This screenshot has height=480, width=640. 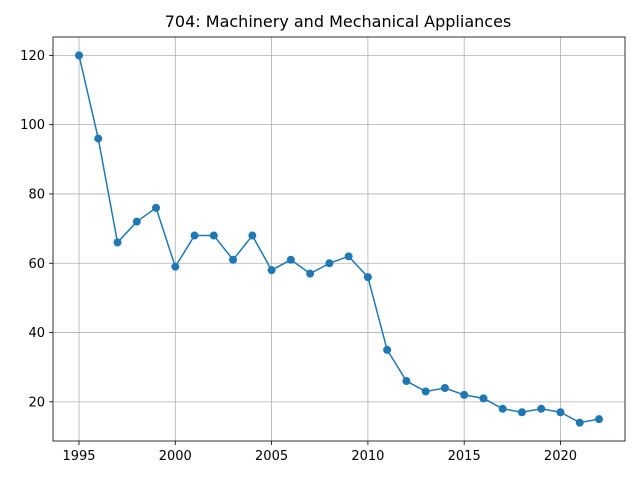 I want to click on y-tick-label: 100, so click(x=32, y=125).